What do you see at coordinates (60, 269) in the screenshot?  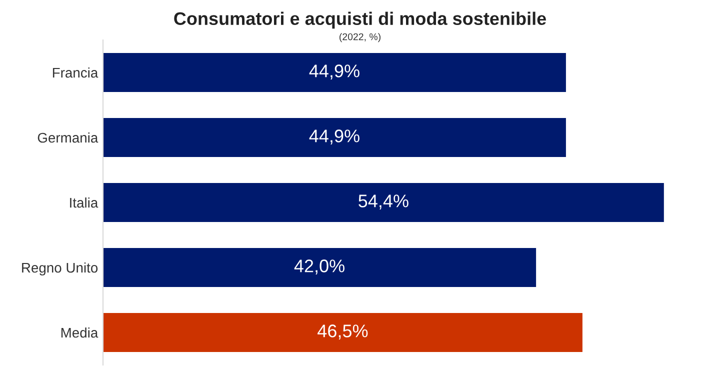 I see `y-tick-label: Regno Unito` at bounding box center [60, 269].